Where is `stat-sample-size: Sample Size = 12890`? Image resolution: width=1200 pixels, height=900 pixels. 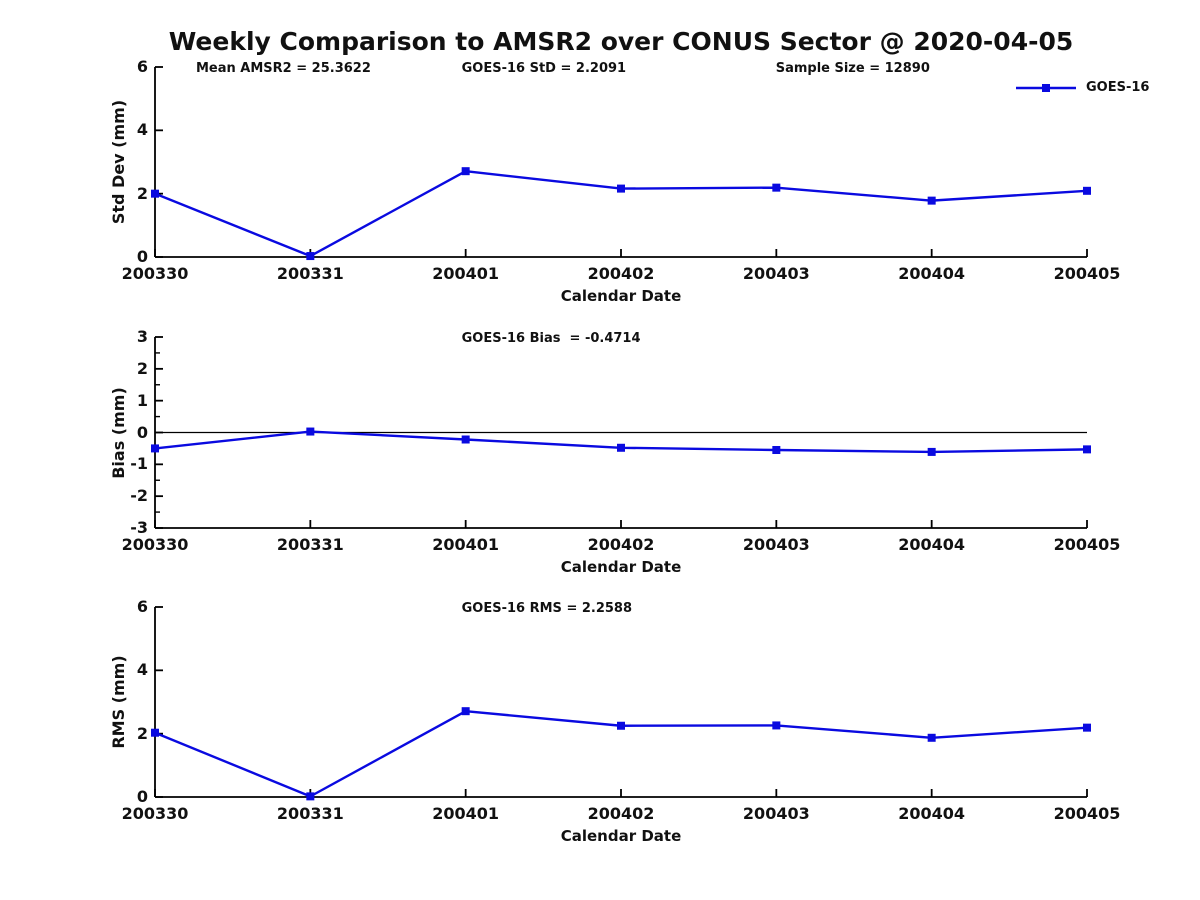
stat-sample-size: Sample Size = 12890 is located at coordinates (852, 68).